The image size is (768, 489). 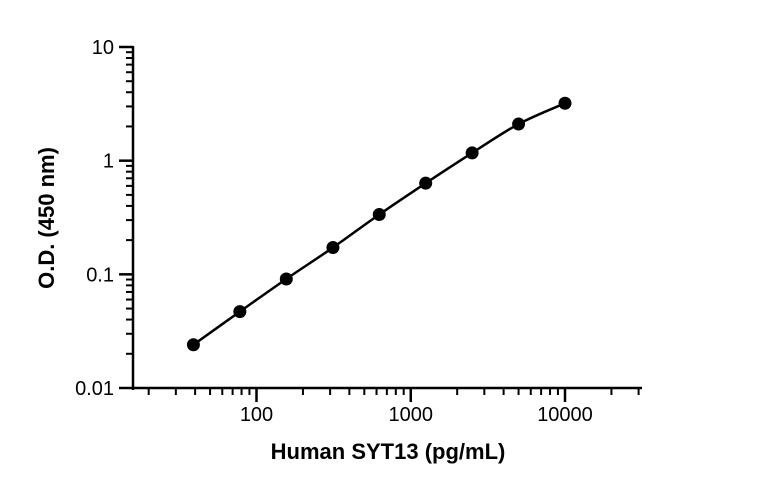 What do you see at coordinates (100, 275) in the screenshot?
I see `y-tick-label: 0.1` at bounding box center [100, 275].